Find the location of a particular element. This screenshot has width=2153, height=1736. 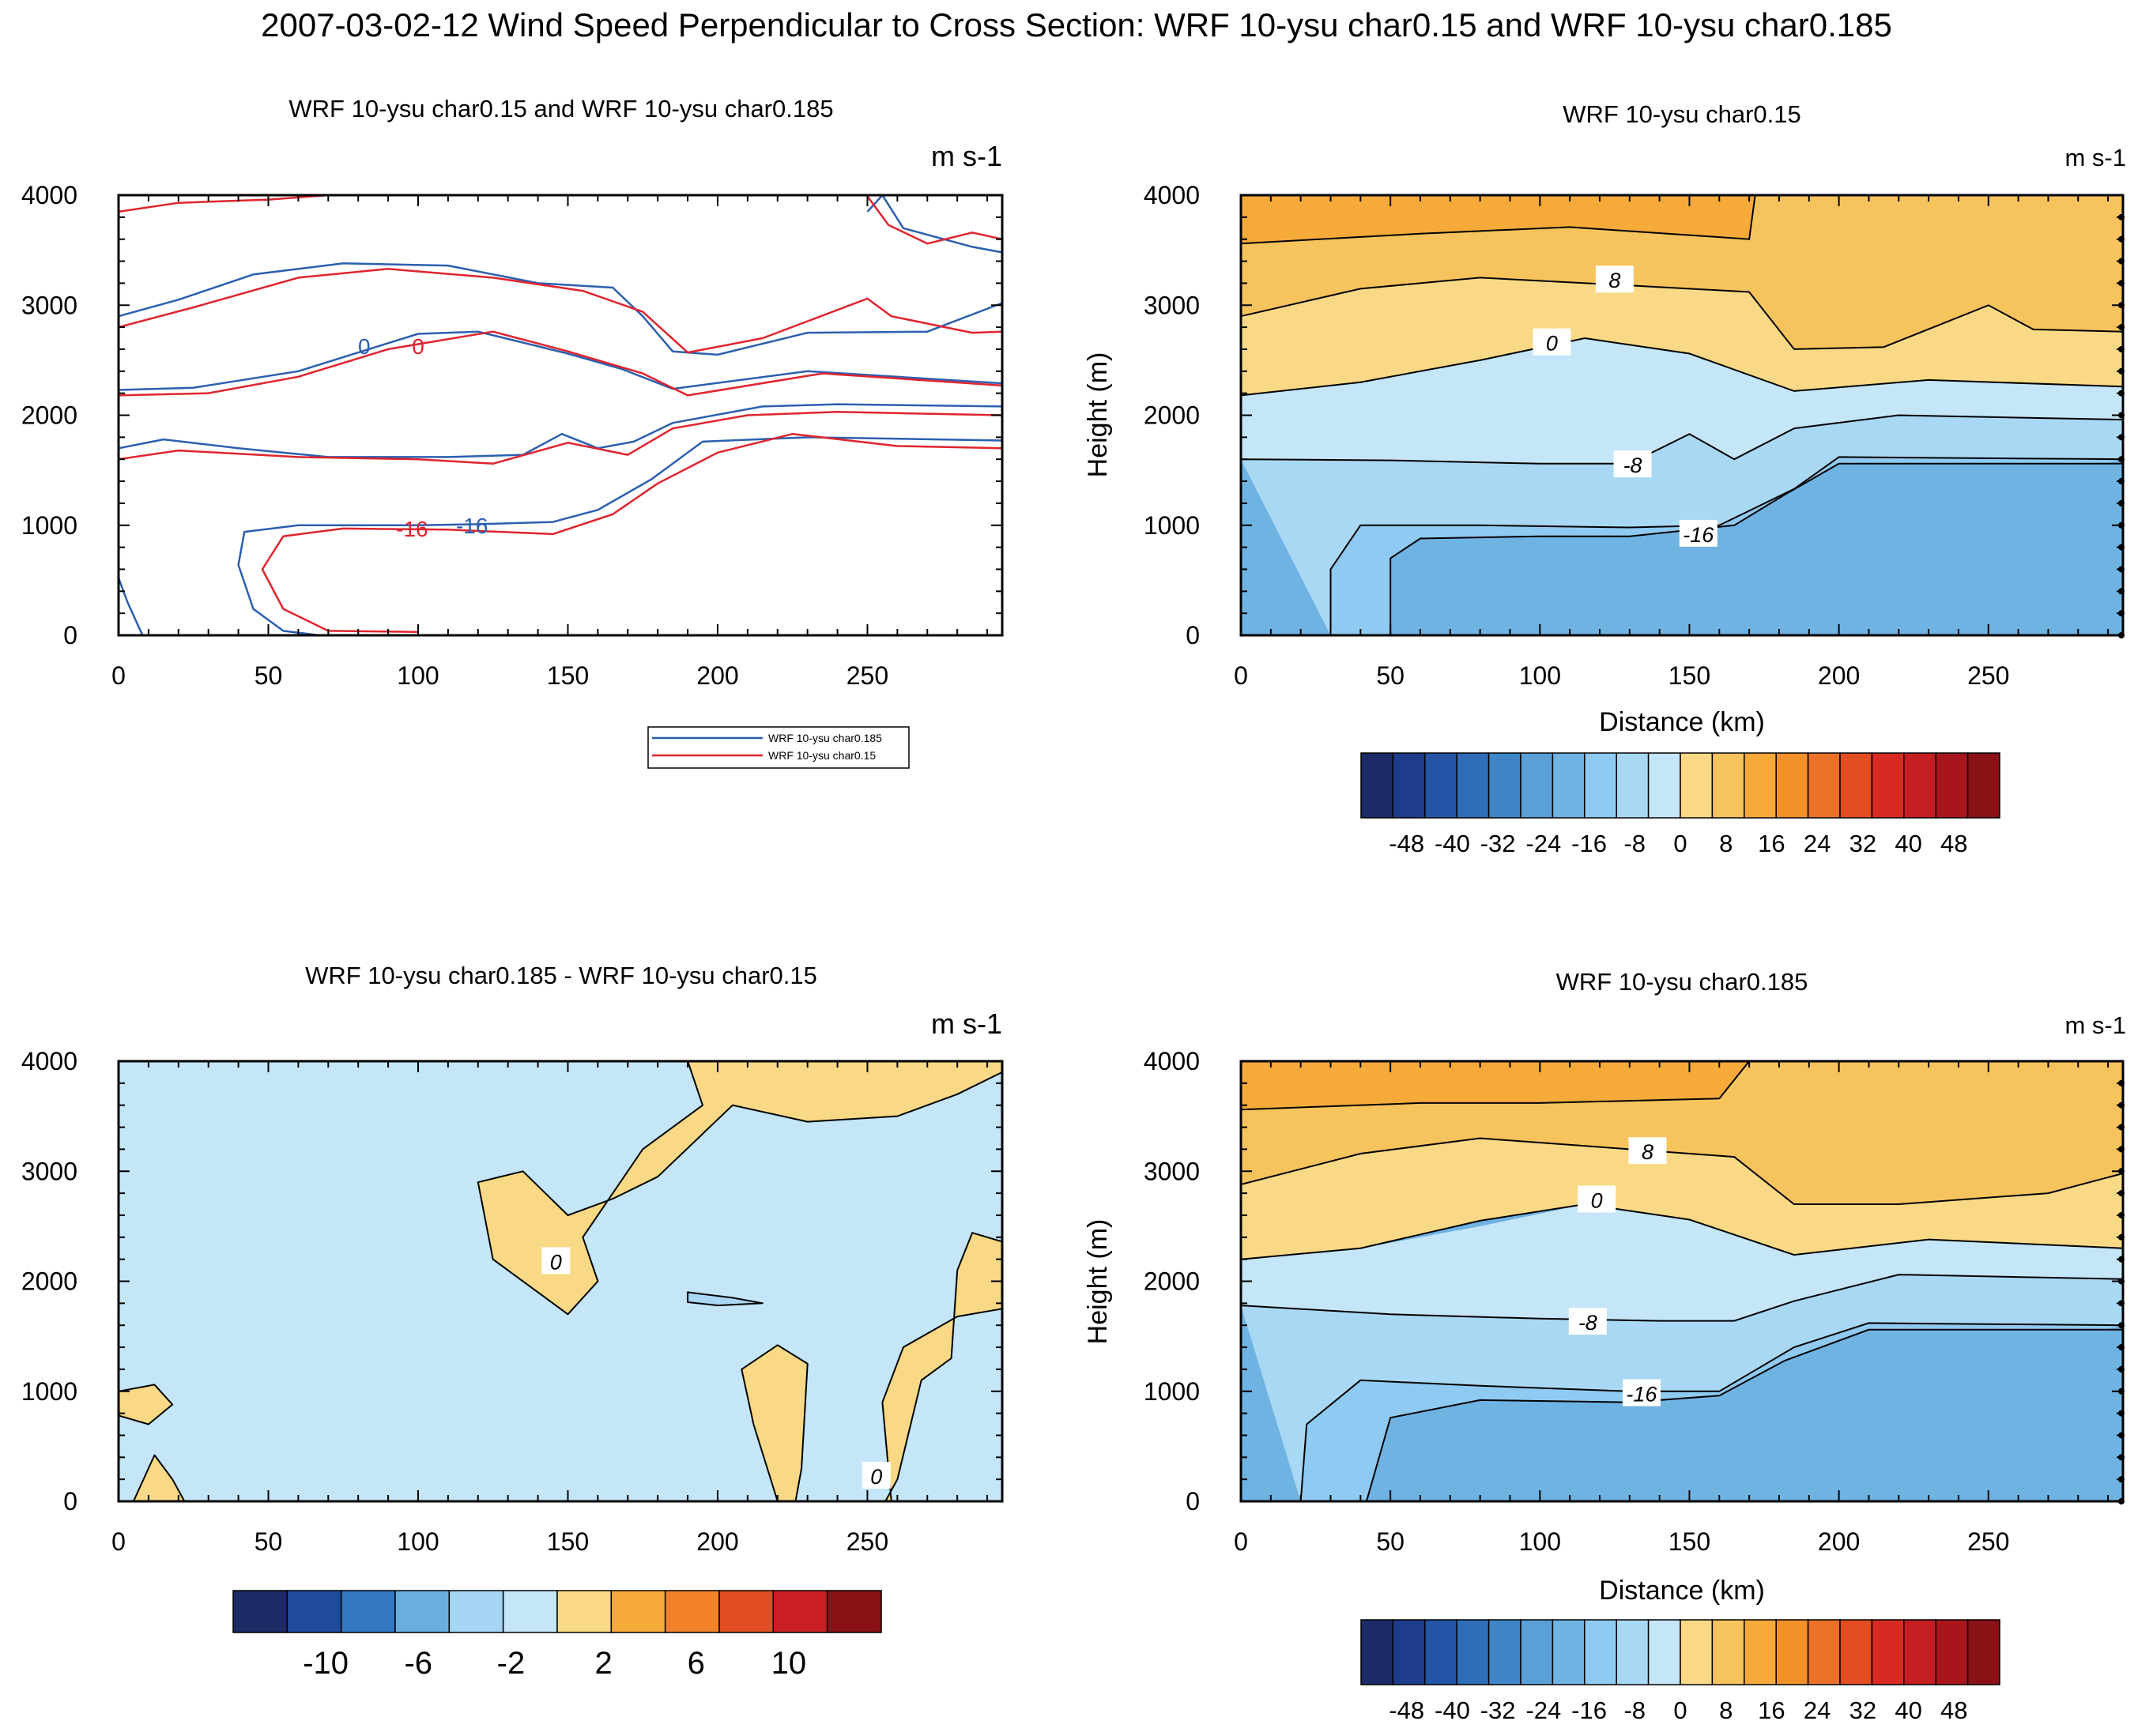

axes: 0 50 100 150 200 250 0 1000 2000 3000 4000 is located at coordinates (512, 435).